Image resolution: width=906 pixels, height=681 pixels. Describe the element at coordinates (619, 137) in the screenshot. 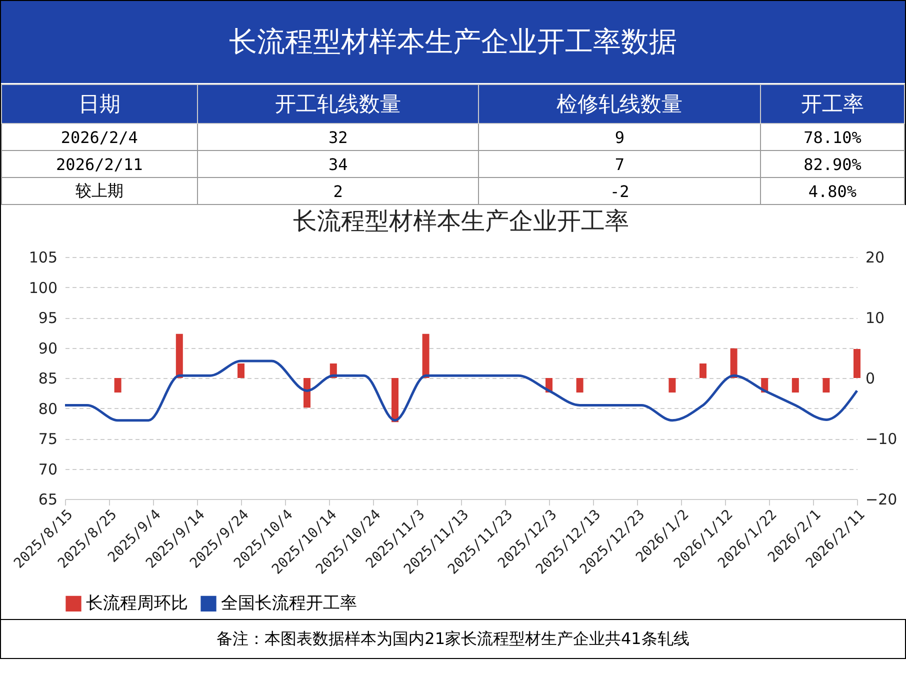

I see `text: 9` at that location.